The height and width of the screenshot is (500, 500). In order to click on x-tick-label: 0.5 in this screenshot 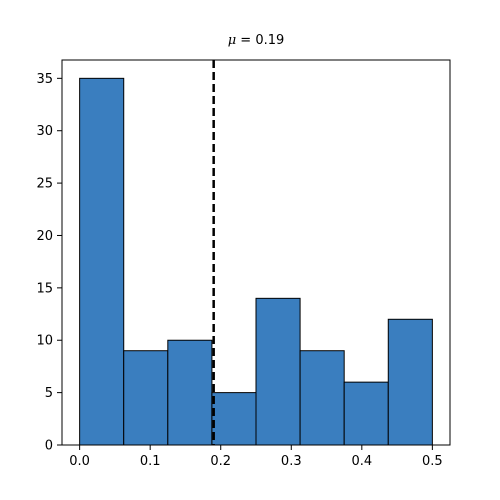, I will do `click(432, 461)`.